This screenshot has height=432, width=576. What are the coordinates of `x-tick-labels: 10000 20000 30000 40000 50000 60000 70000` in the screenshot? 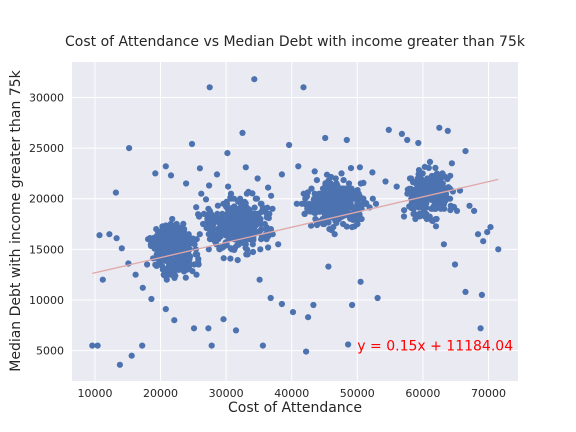 It's located at (291, 393).